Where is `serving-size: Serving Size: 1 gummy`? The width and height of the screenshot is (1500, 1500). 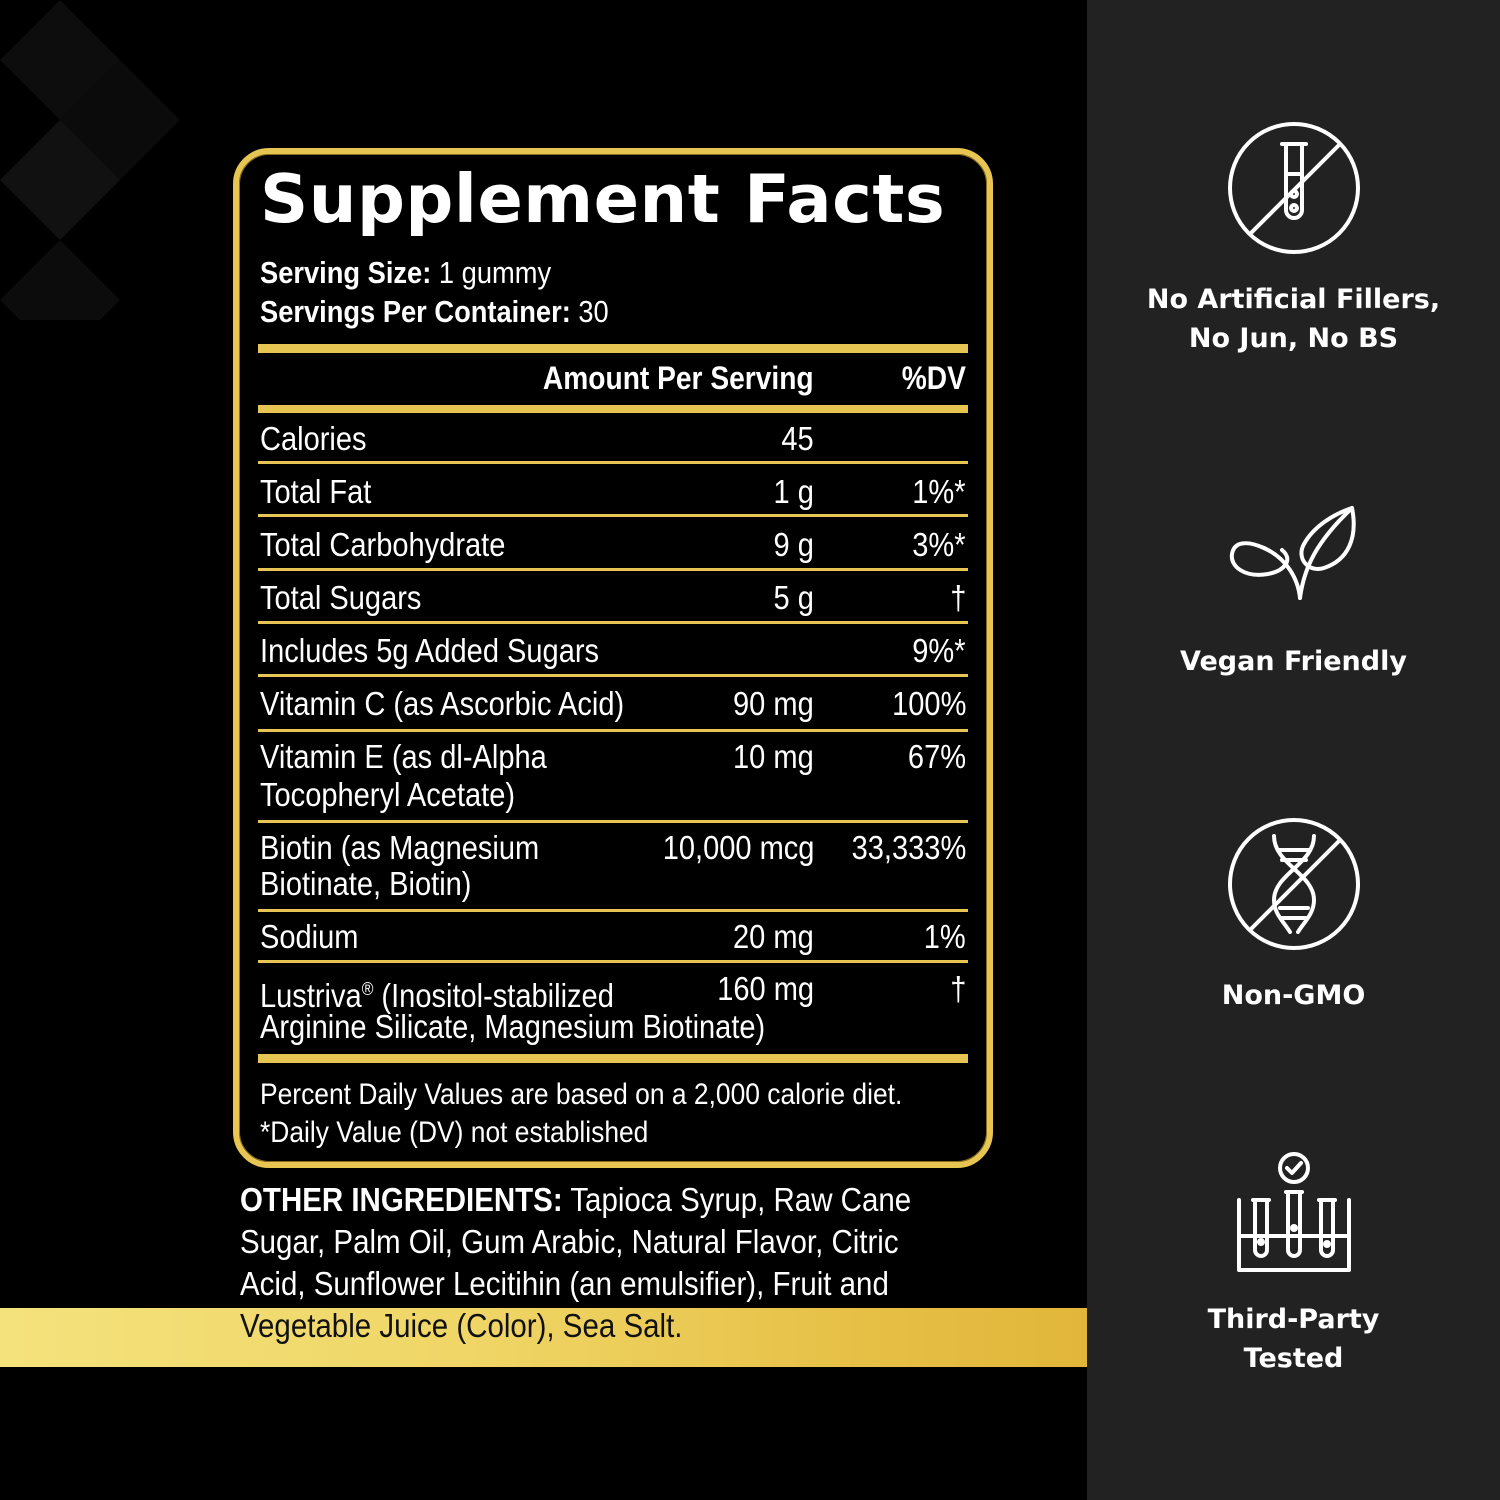 serving-size: Serving Size: 1 gummy is located at coordinates (406, 272).